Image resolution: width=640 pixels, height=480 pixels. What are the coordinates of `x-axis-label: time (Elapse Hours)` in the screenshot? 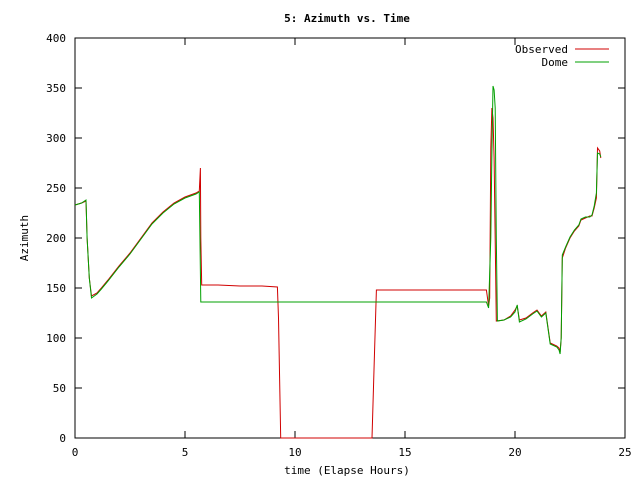 It's located at (347, 470).